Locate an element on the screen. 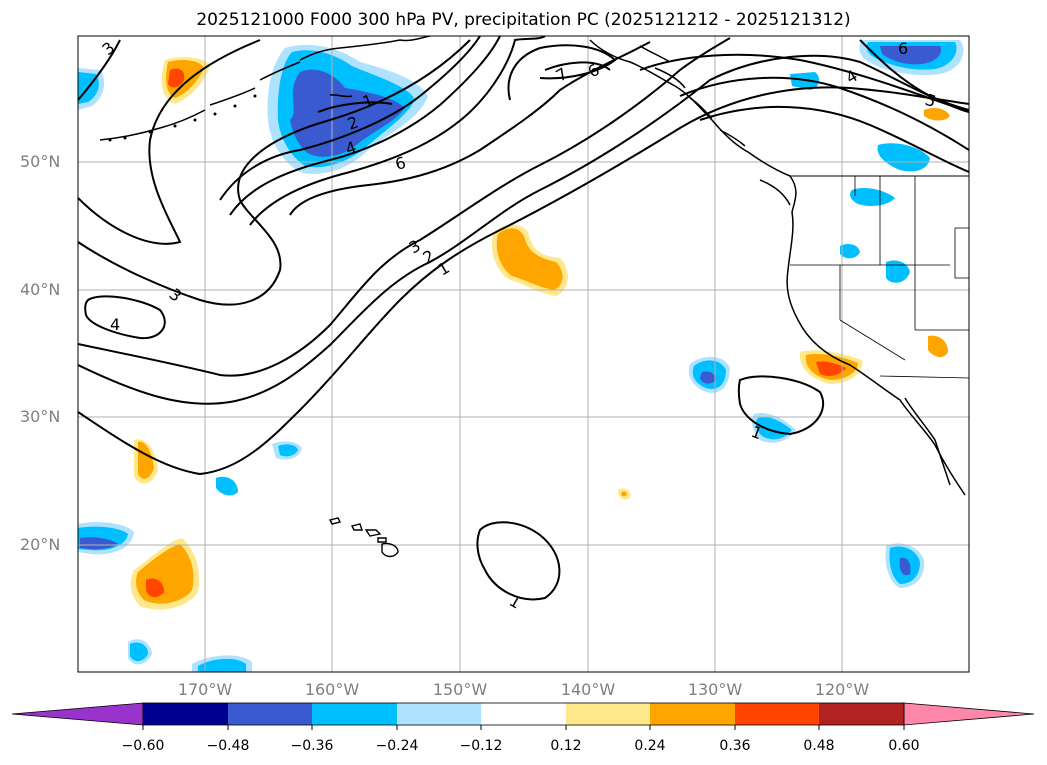 Image resolution: width=1047 pixels, height=765 pixels. lon-label-160w: 160°W is located at coordinates (332, 689).